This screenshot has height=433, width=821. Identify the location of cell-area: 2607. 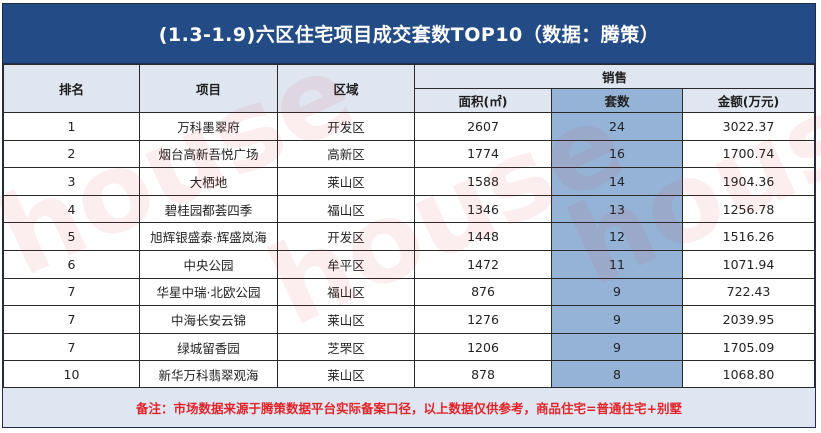
(483, 126).